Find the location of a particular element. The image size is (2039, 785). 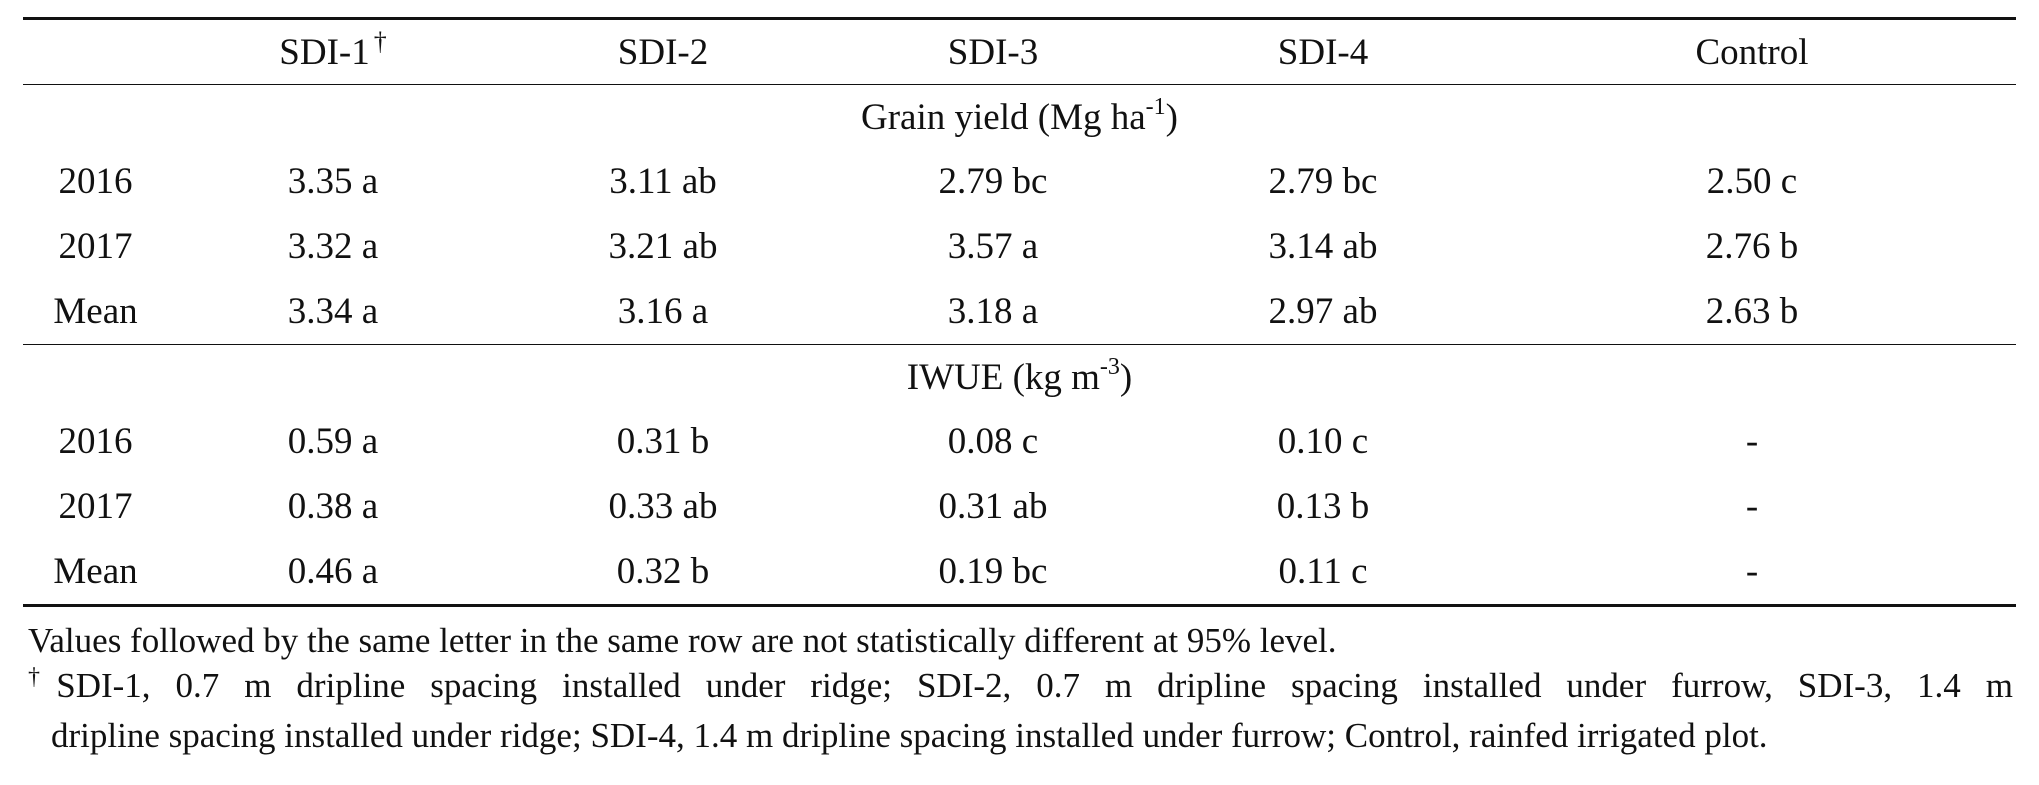

unit-superscript: -1 is located at coordinates (1155, 106).